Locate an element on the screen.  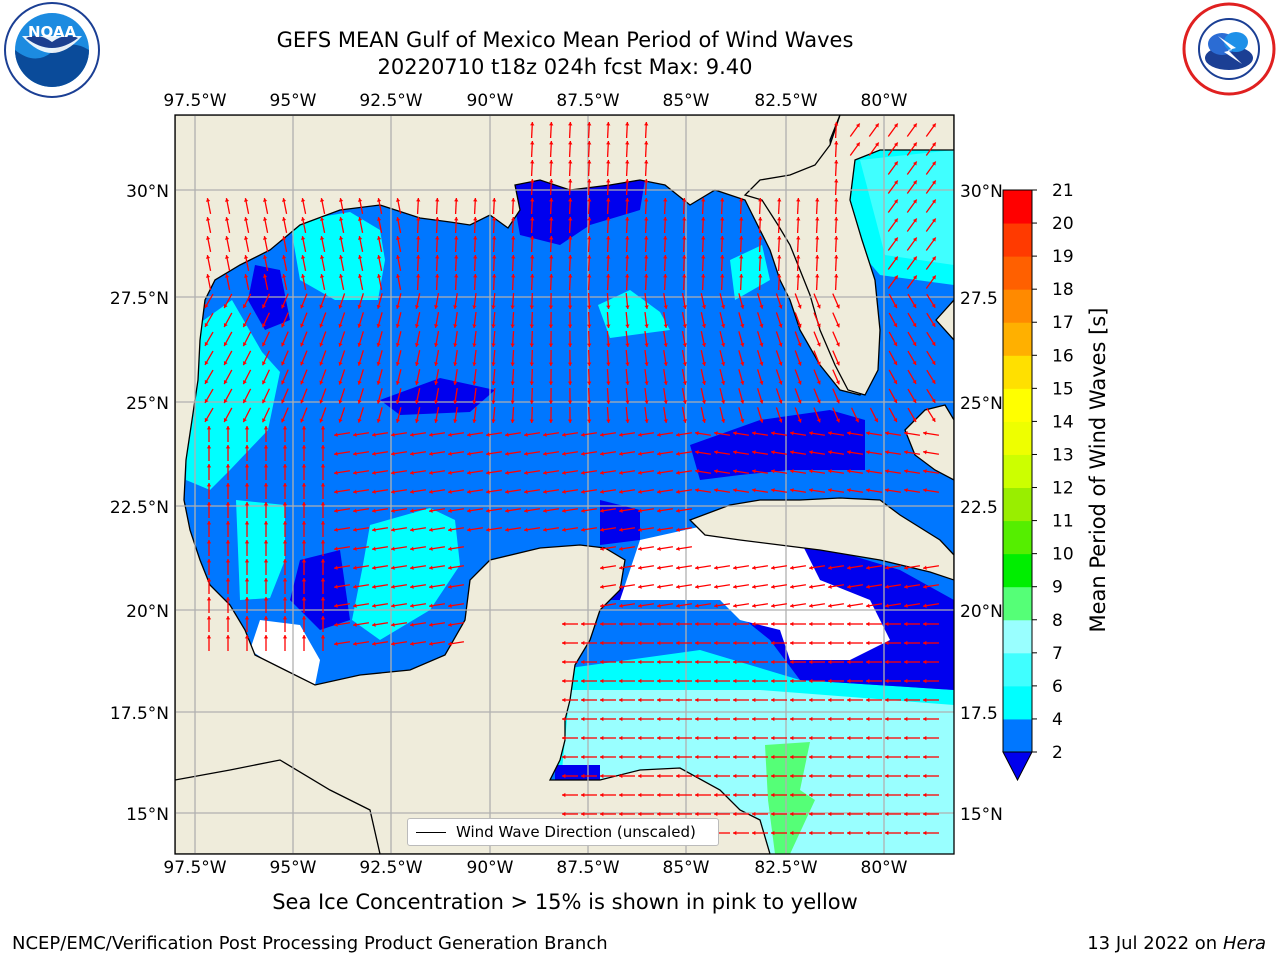
svg-text: 80°W is located at coordinates (884, 868).